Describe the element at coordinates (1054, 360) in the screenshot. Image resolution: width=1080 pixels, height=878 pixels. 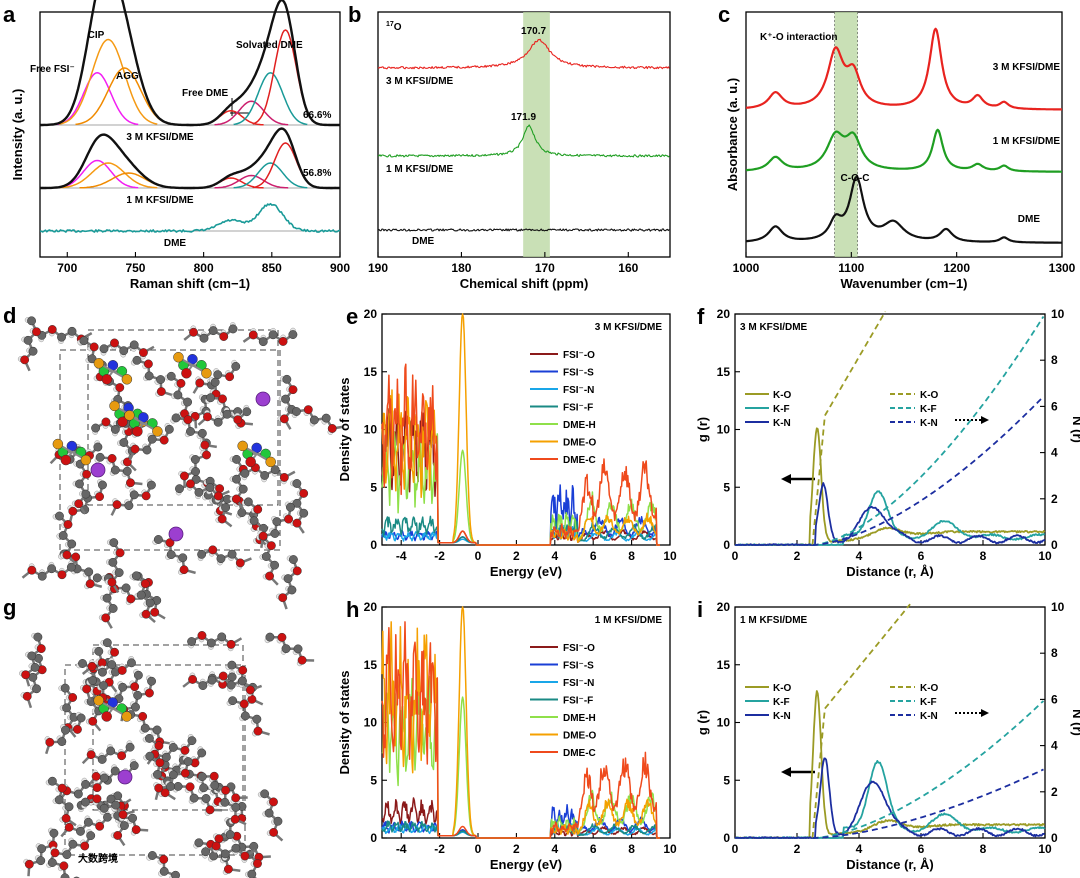
I see `panel-f-ytick-label: 8` at that location.